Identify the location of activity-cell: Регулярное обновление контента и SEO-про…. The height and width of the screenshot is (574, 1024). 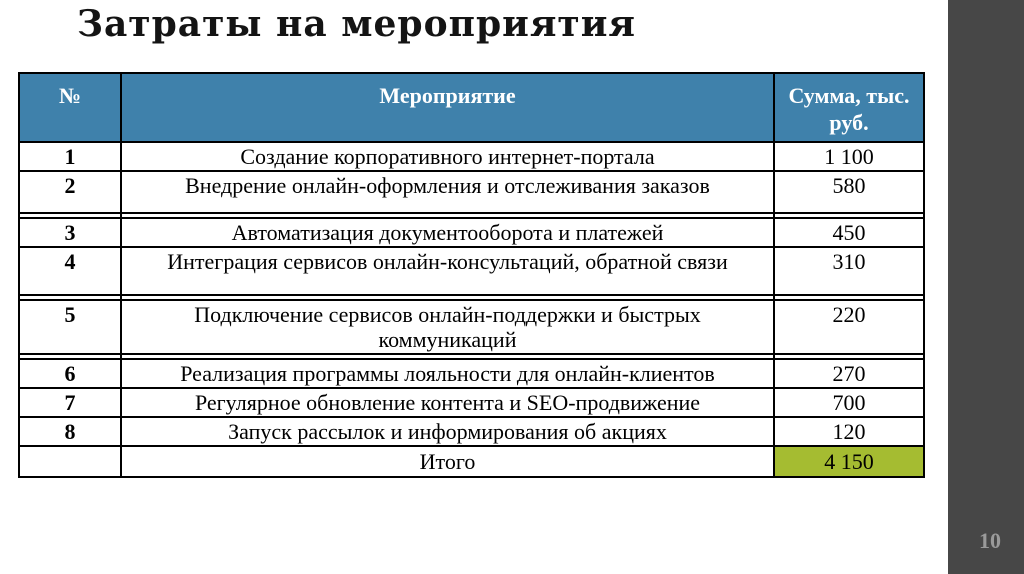
(447, 402).